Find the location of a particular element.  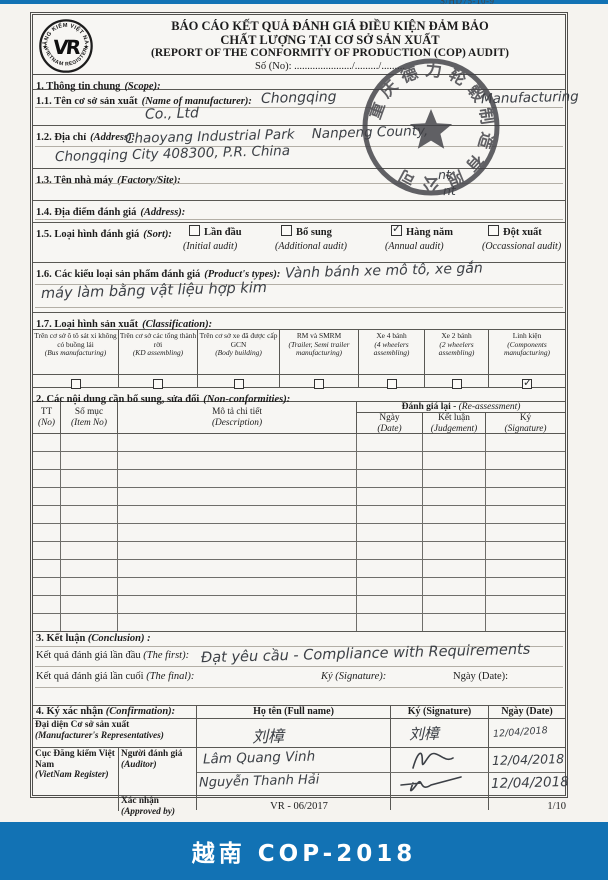

classification-checkbox-cells is located at coordinates (299, 382).